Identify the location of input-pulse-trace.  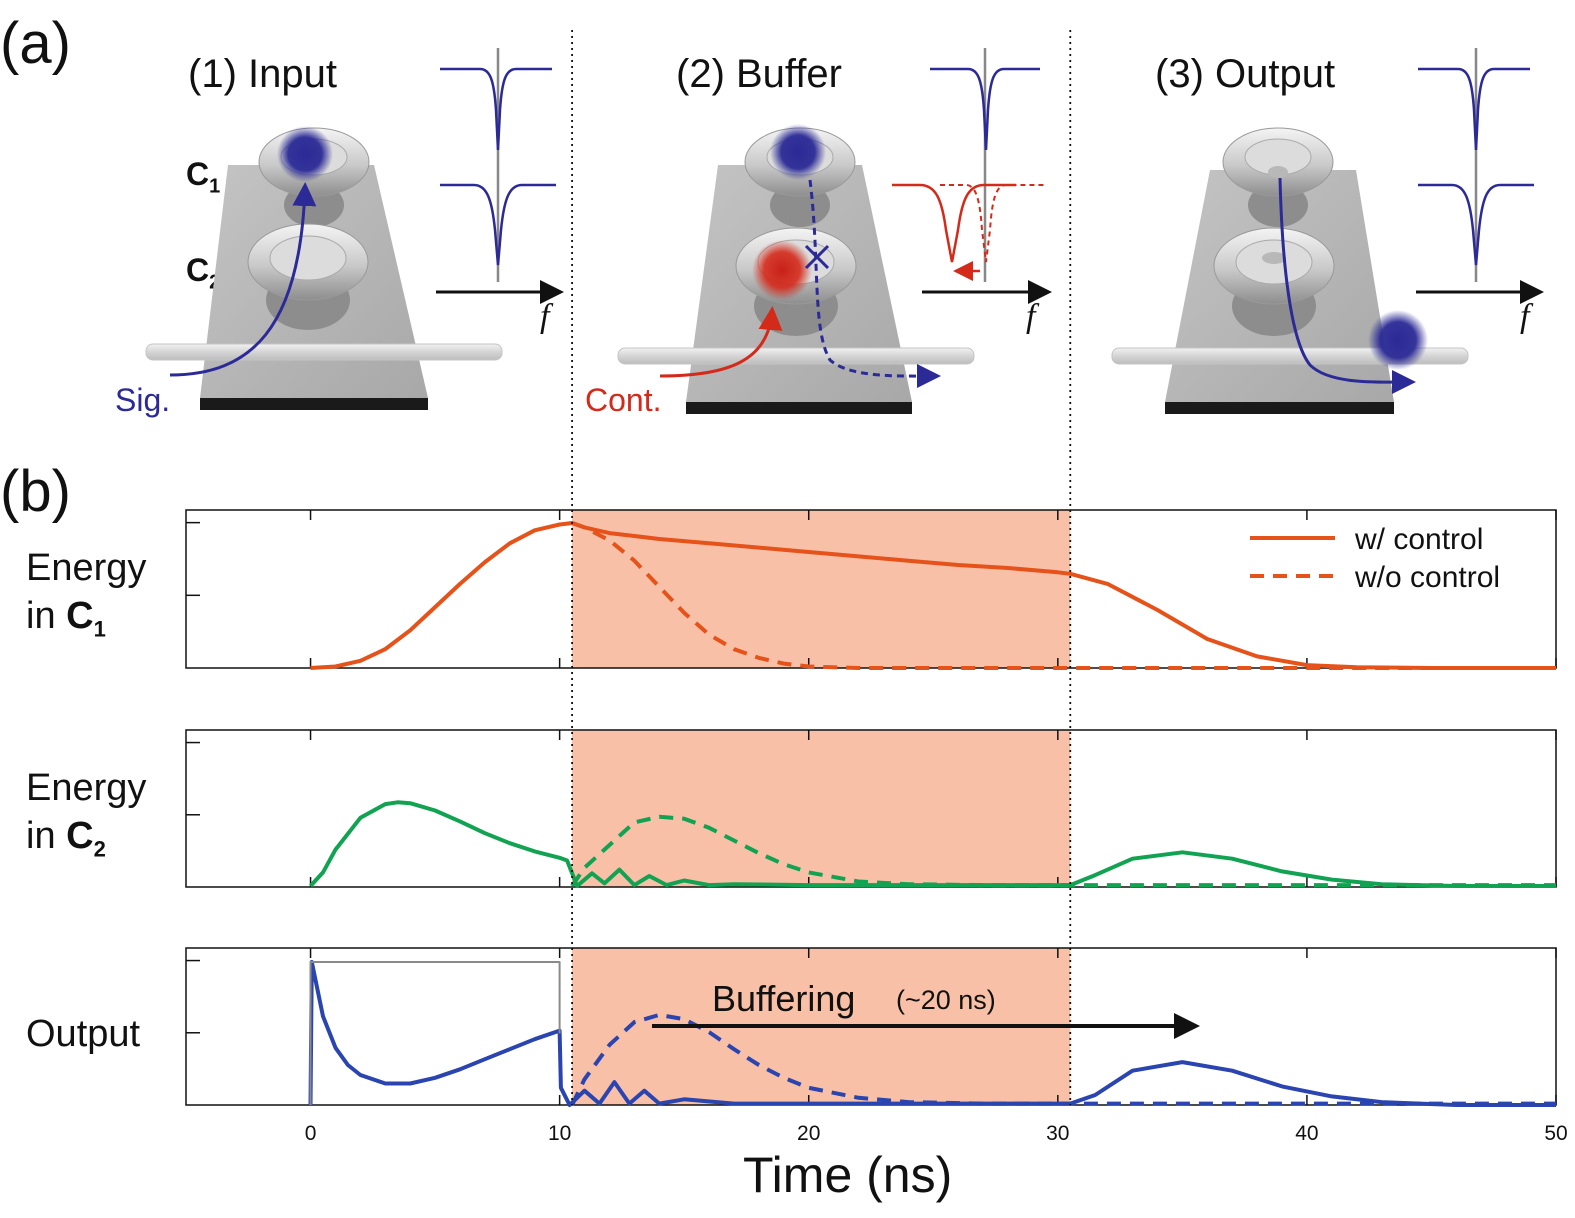
(435, 1033).